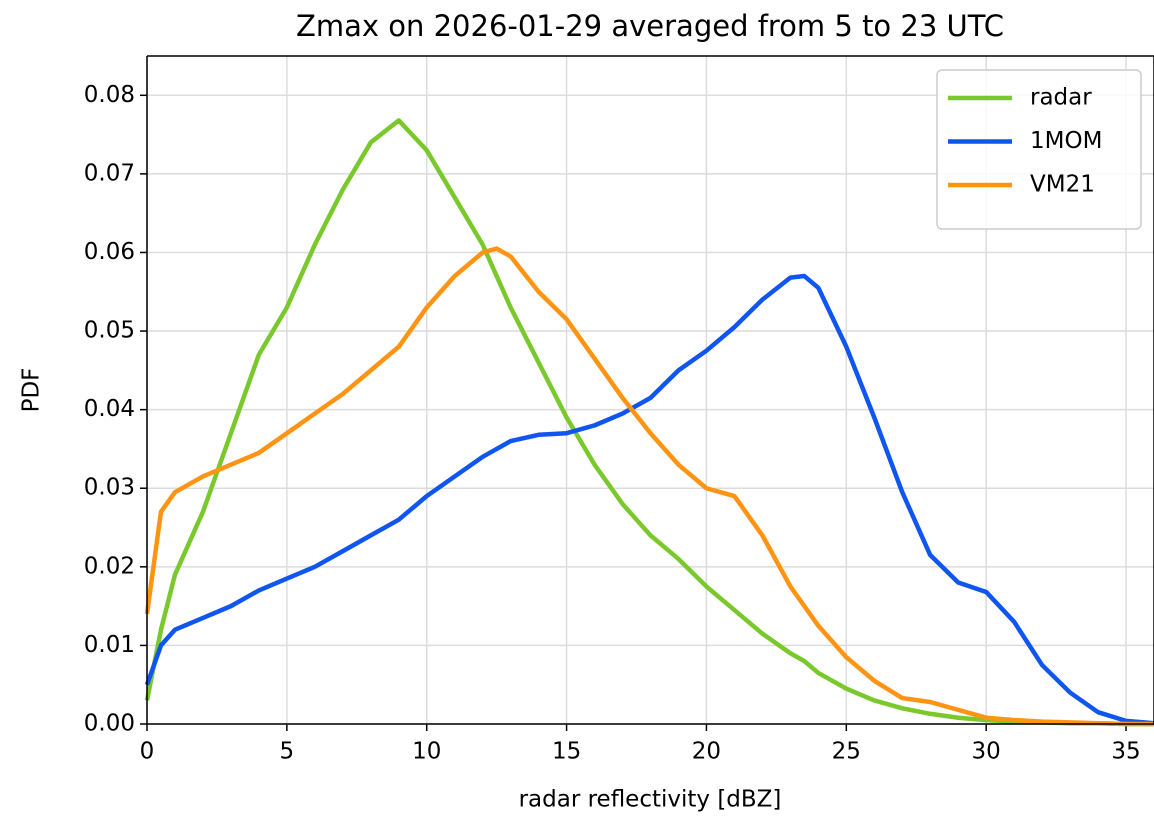  Describe the element at coordinates (566, 752) in the screenshot. I see `x-tick-label: 15` at that location.